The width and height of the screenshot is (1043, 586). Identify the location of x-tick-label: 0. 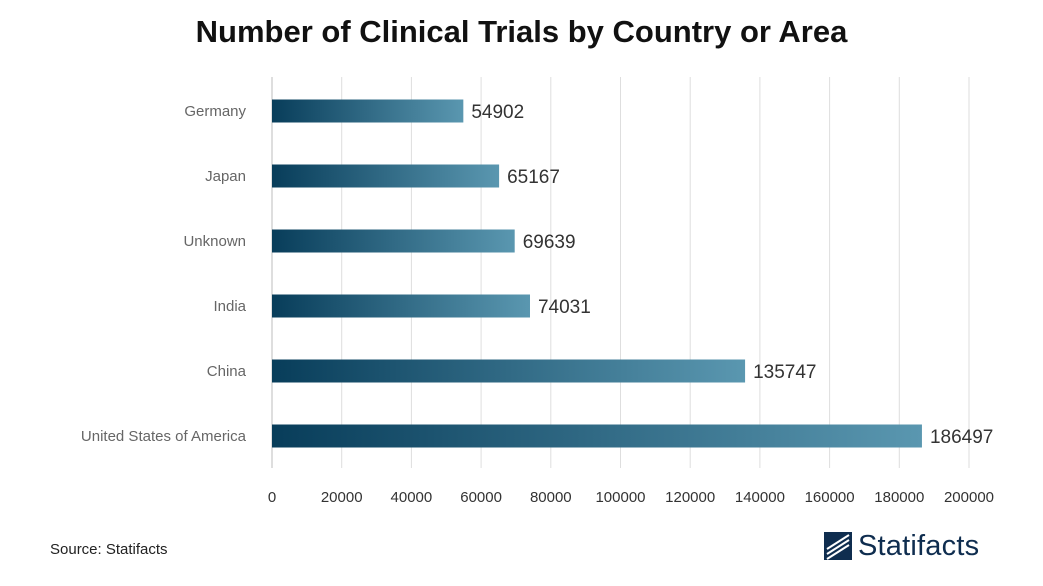
(272, 497).